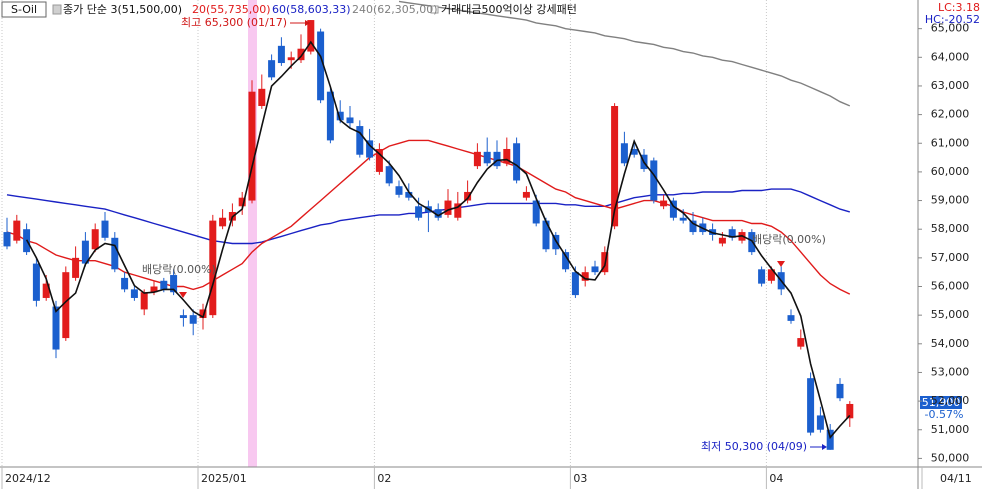  Describe the element at coordinates (122, 9) in the screenshot. I see `legend-entry: 종가 단순 3(51,500,00)` at that location.